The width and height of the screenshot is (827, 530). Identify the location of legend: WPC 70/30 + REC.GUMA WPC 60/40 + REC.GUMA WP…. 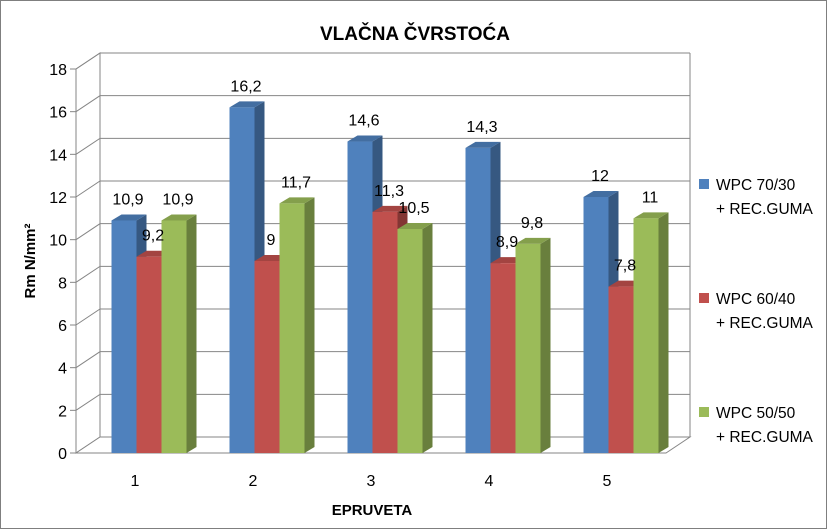
(756, 311).